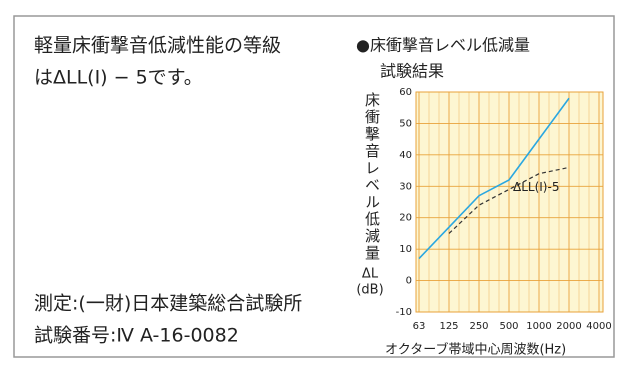 This screenshot has width=621, height=369. I want to click on x-tick-label: 63, so click(419, 326).